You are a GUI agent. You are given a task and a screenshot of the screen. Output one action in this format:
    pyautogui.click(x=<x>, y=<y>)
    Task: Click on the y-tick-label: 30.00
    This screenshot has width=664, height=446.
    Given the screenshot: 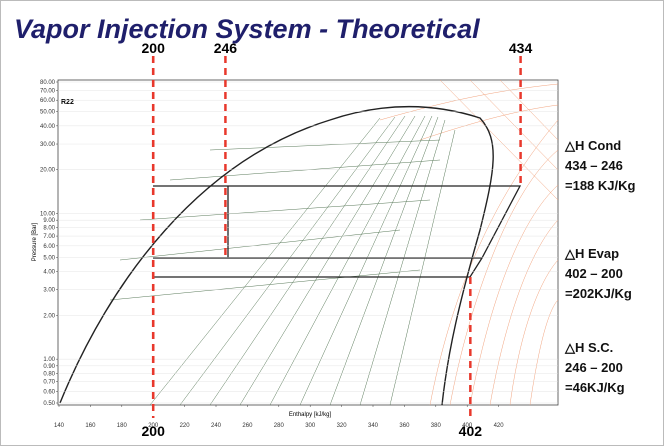 What is the action you would take?
    pyautogui.click(x=48, y=145)
    